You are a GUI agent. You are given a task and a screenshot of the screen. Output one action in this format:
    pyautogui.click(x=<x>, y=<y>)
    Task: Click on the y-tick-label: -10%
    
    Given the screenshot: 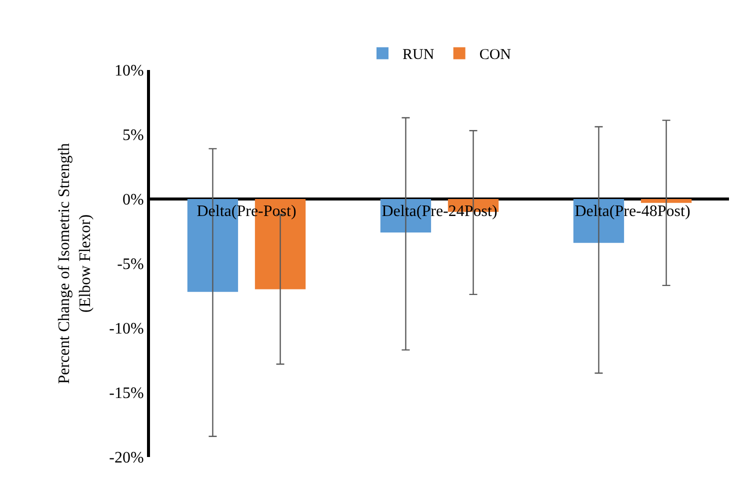 What is the action you would take?
    pyautogui.click(x=126, y=329)
    